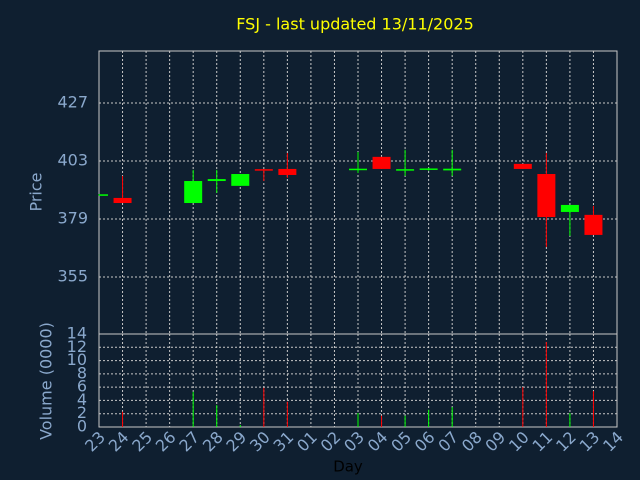 The width and height of the screenshot is (640, 480). What do you see at coordinates (82, 399) in the screenshot?
I see `y2-tick-label: 4` at bounding box center [82, 399].